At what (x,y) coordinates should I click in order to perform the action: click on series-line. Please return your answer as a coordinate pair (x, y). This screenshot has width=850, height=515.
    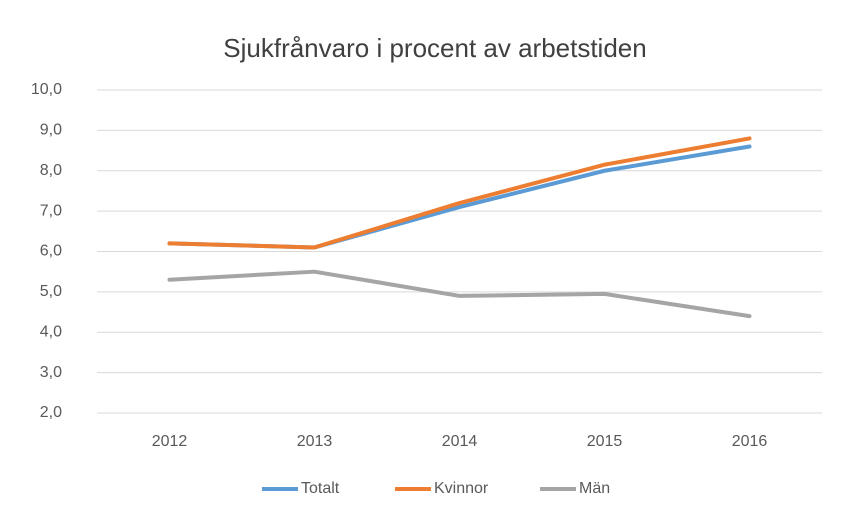
    Looking at the image, I should click on (459, 294).